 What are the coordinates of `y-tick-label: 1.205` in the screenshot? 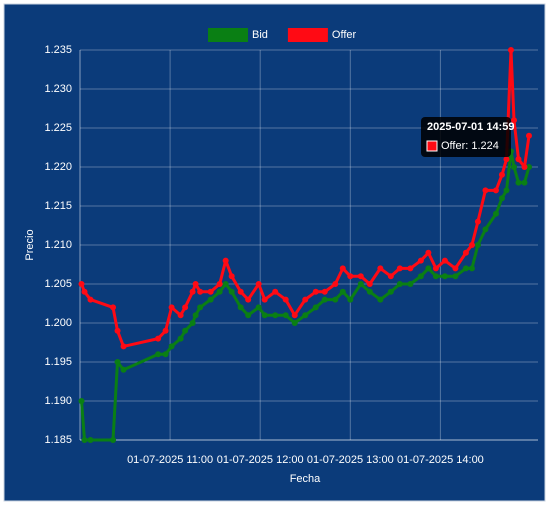 It's located at (58, 284).